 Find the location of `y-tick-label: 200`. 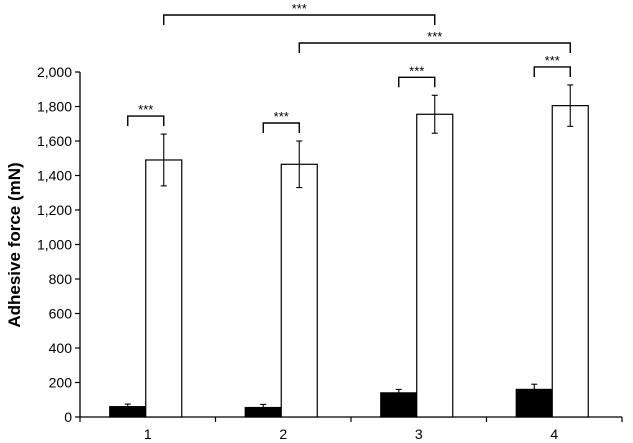

y-tick-label: 200 is located at coordinates (61, 383).